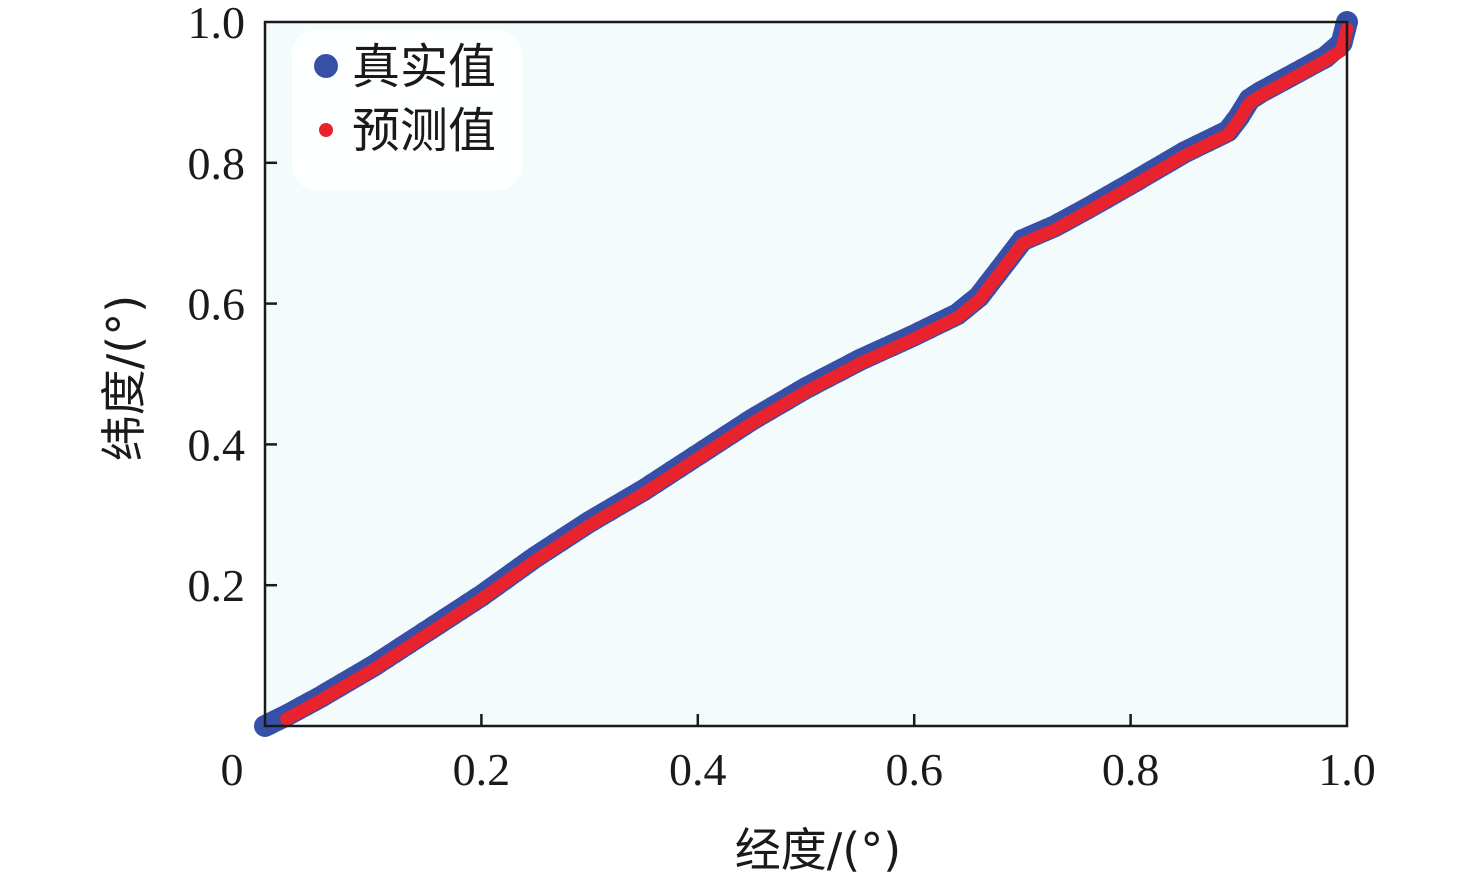 This screenshot has height=883, width=1476. What do you see at coordinates (818, 850) in the screenshot?
I see `x-axis-label: 经度/(°)` at bounding box center [818, 850].